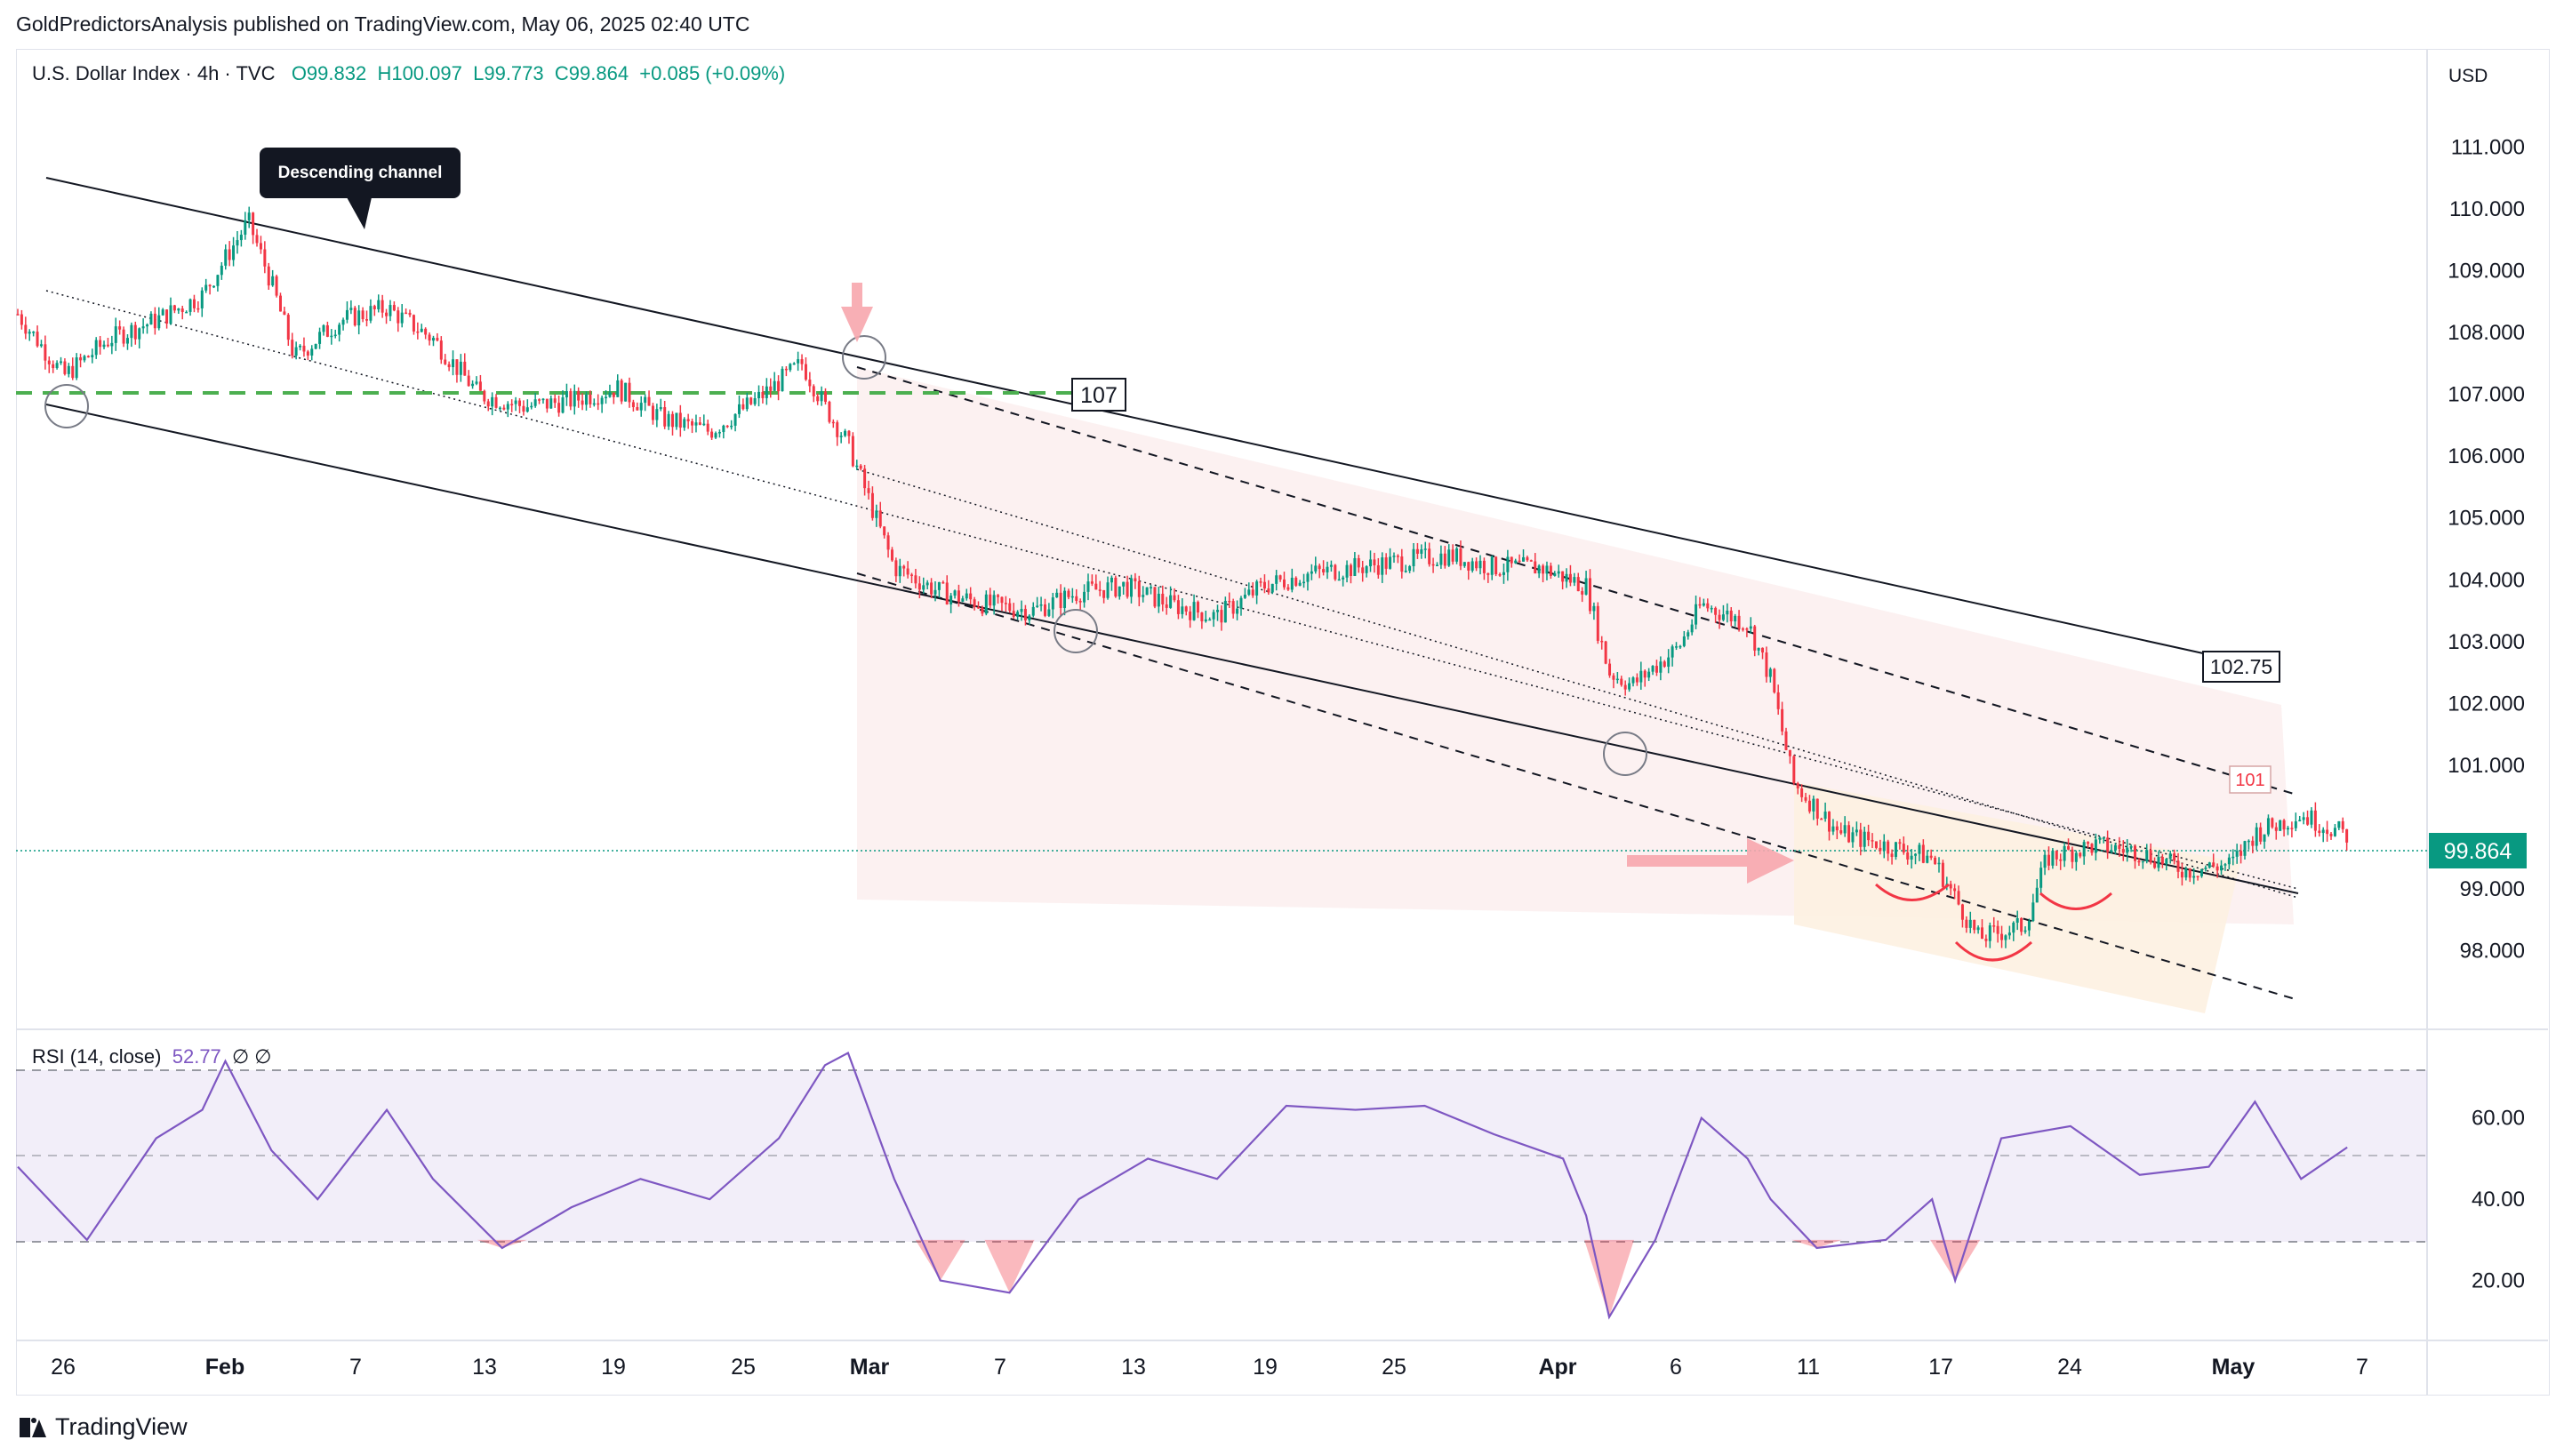 The image size is (2564, 1456). What do you see at coordinates (2498, 1281) in the screenshot?
I see `rsi-tick-label: 20.00` at bounding box center [2498, 1281].